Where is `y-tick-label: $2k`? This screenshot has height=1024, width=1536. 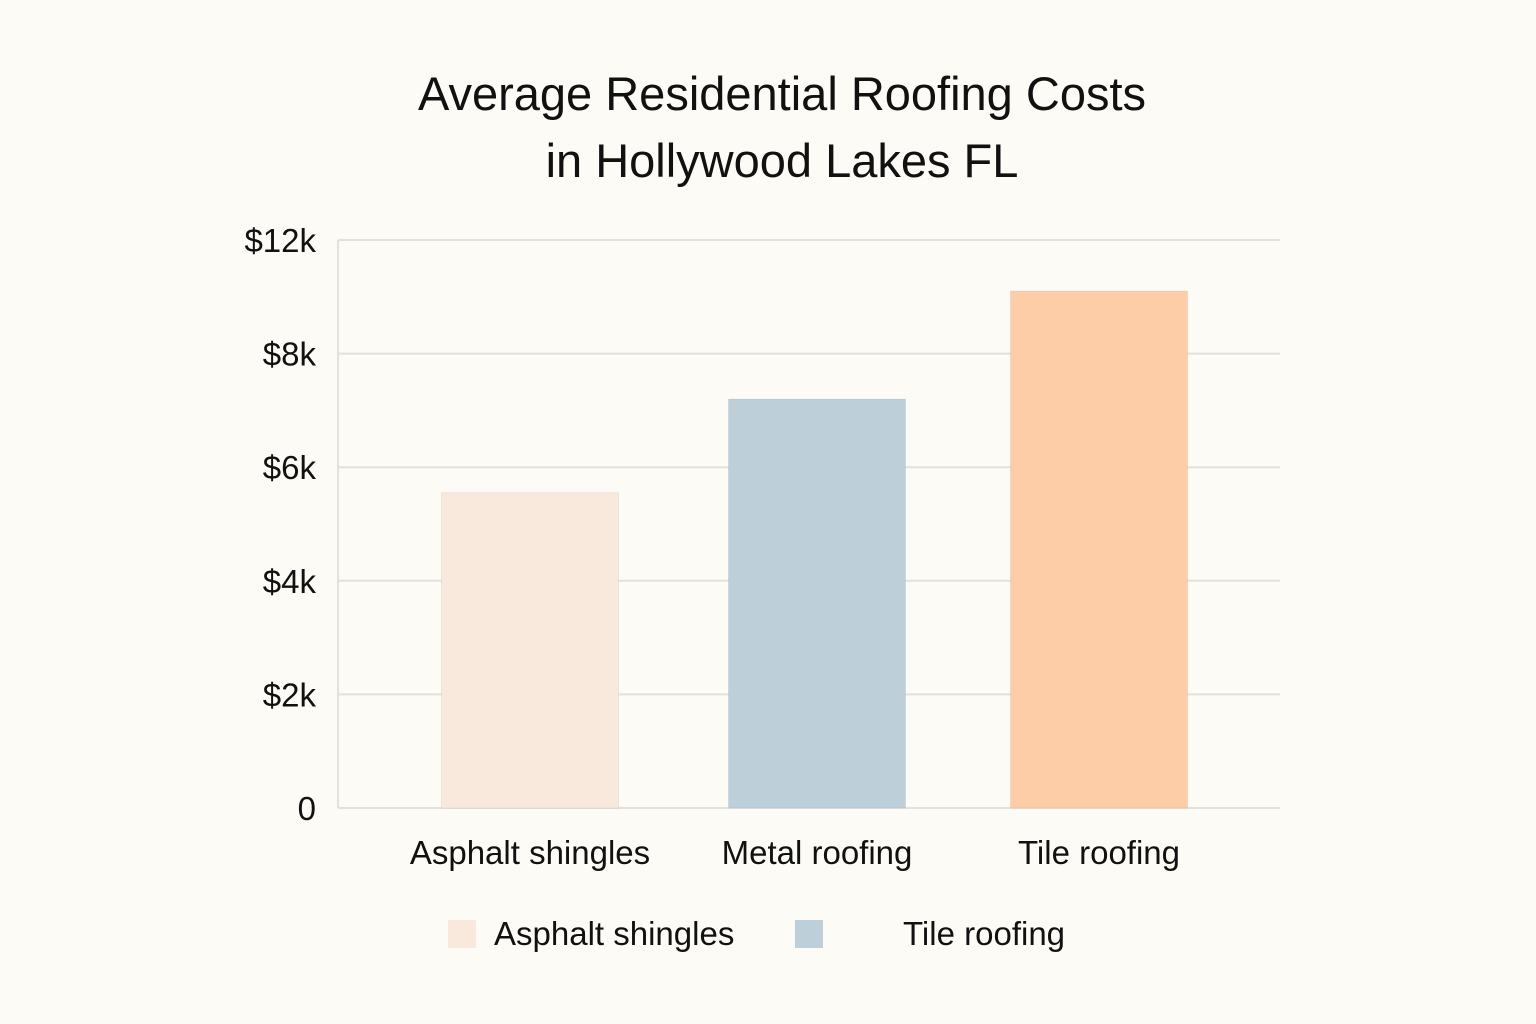 y-tick-label: $2k is located at coordinates (290, 694).